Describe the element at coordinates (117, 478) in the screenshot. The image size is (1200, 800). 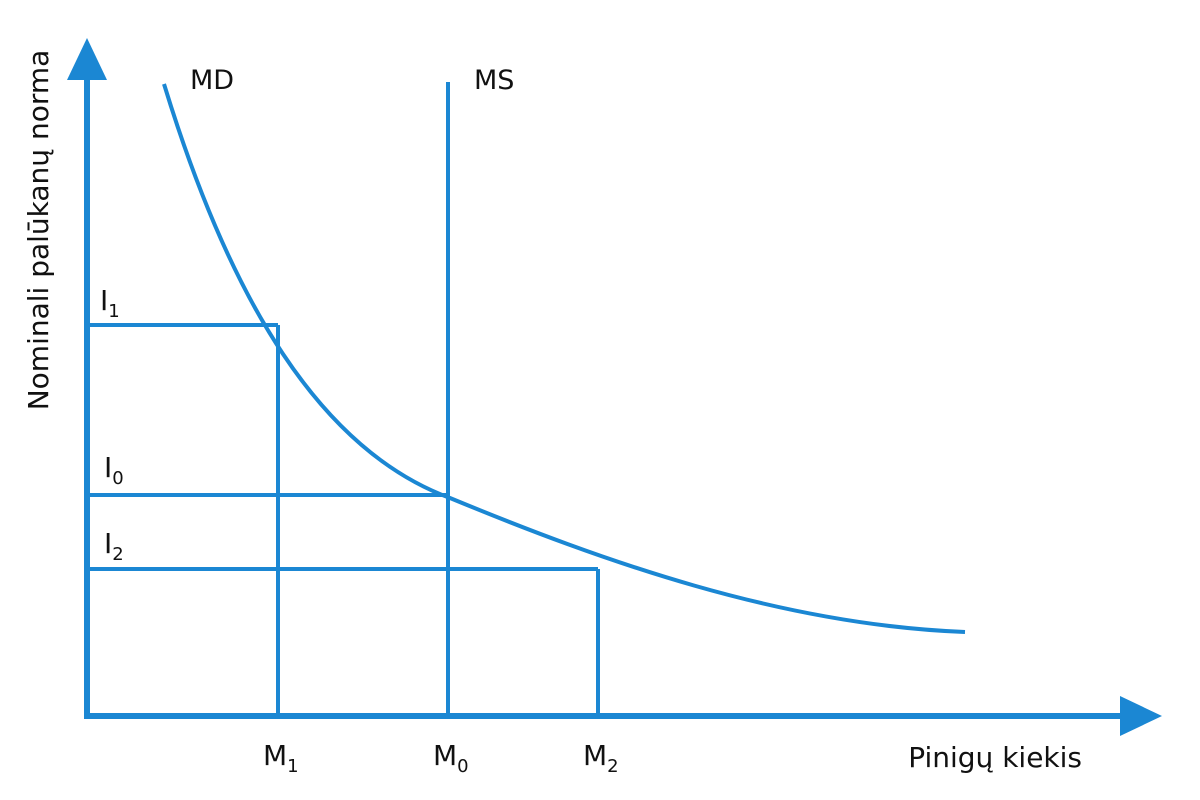
I see `i0-label-sub: 0` at that location.